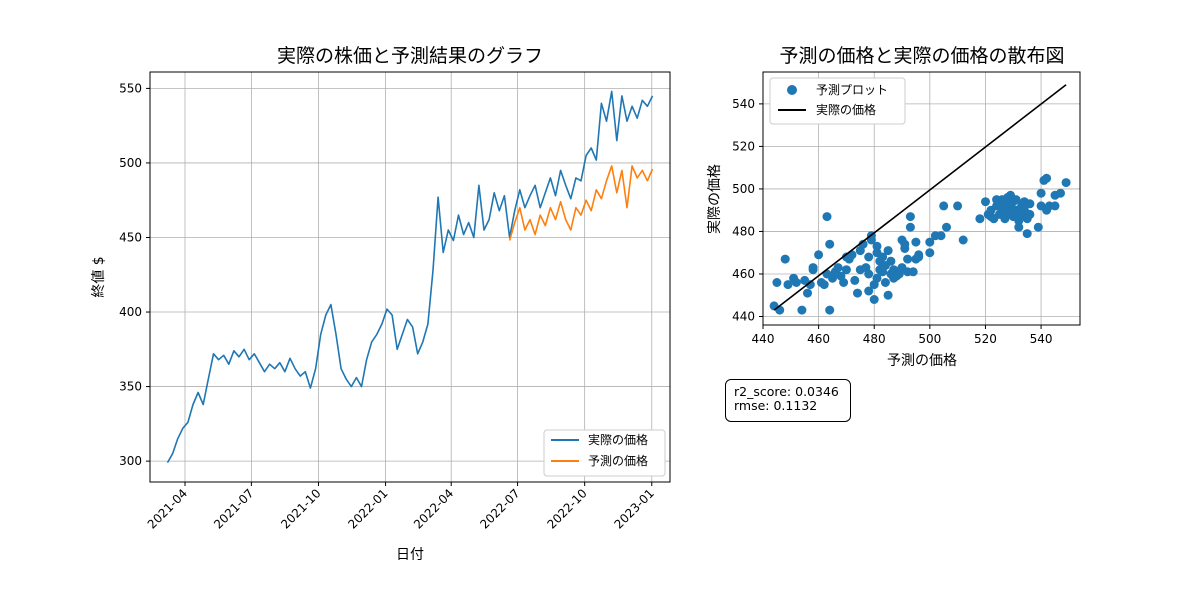  What do you see at coordinates (985, 339) in the screenshot?
I see `x-tick-label: 520` at bounding box center [985, 339].